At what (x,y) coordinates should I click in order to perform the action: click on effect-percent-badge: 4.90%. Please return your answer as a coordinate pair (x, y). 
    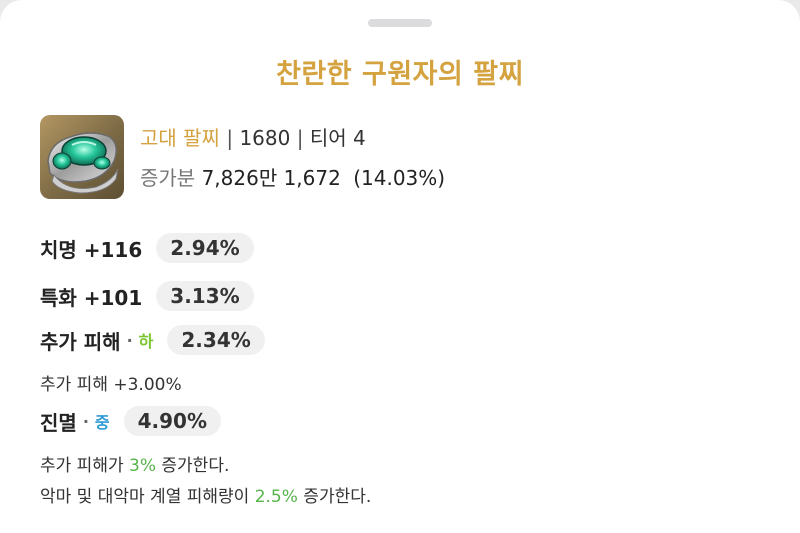
    Looking at the image, I should click on (172, 421).